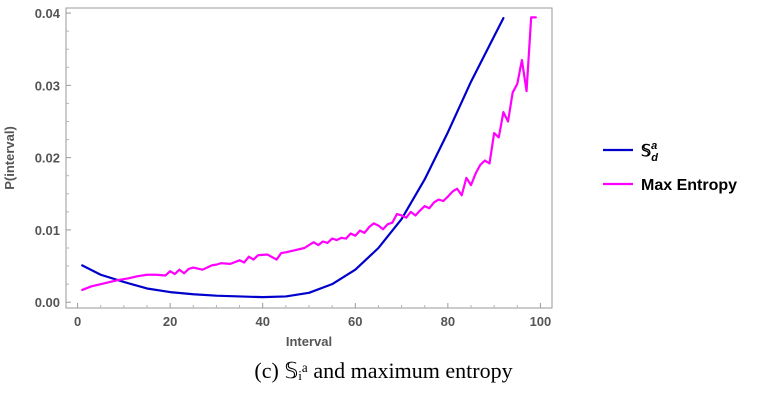 The width and height of the screenshot is (767, 397). Describe the element at coordinates (47, 85) in the screenshot. I see `y-tick-label: 0.03` at that location.